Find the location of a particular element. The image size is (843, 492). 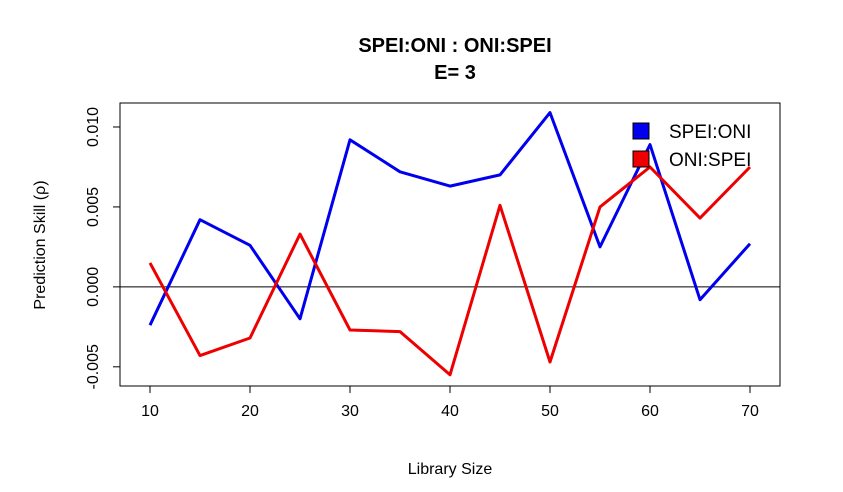

x-tick-label: 60 is located at coordinates (650, 411).